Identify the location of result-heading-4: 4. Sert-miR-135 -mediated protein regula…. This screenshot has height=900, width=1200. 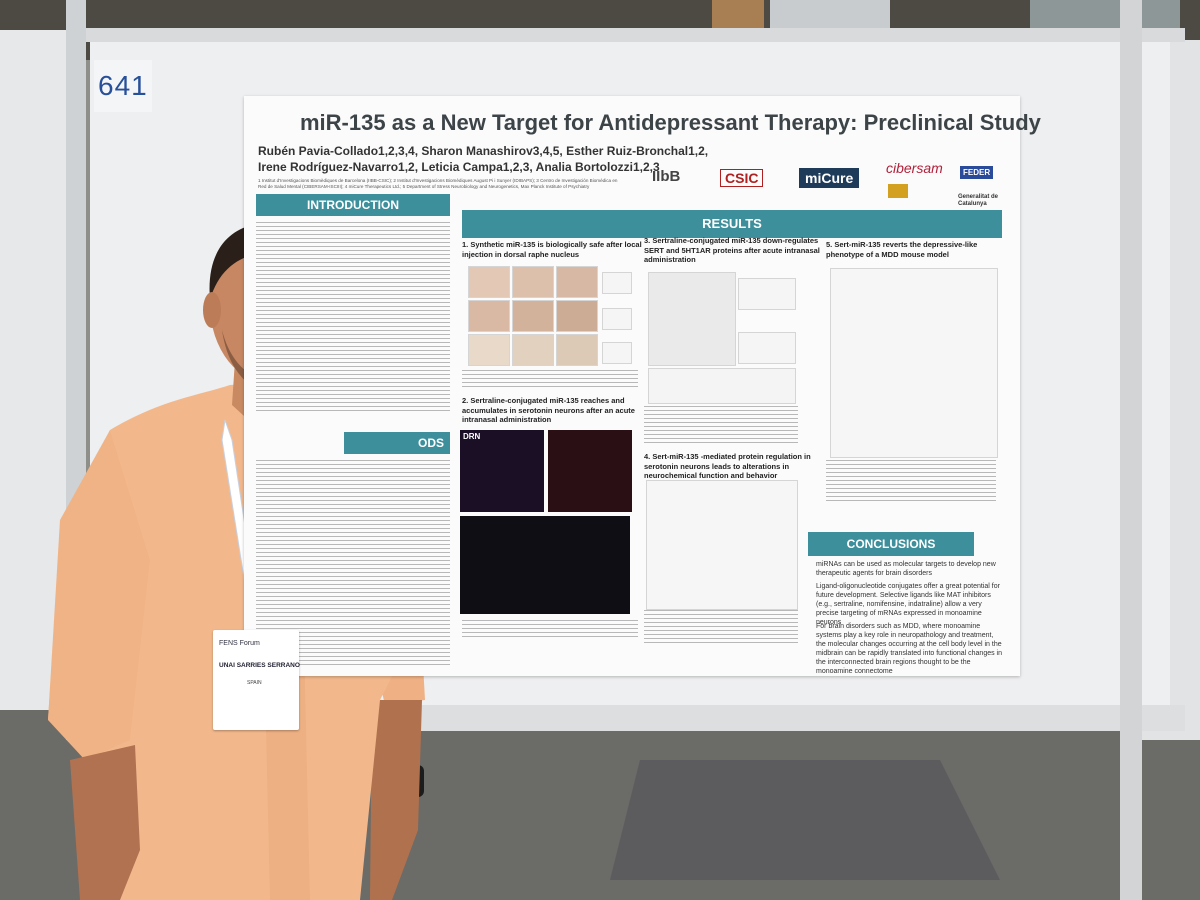
(727, 466).